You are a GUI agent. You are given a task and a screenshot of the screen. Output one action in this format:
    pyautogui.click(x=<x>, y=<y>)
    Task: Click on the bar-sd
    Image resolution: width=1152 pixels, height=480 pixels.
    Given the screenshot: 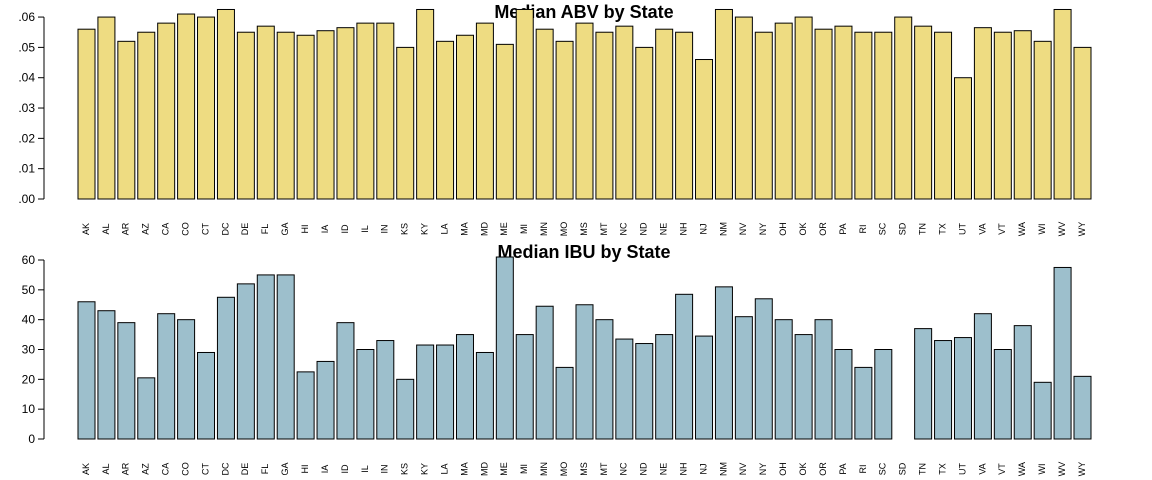 What is the action you would take?
    pyautogui.click(x=903, y=108)
    